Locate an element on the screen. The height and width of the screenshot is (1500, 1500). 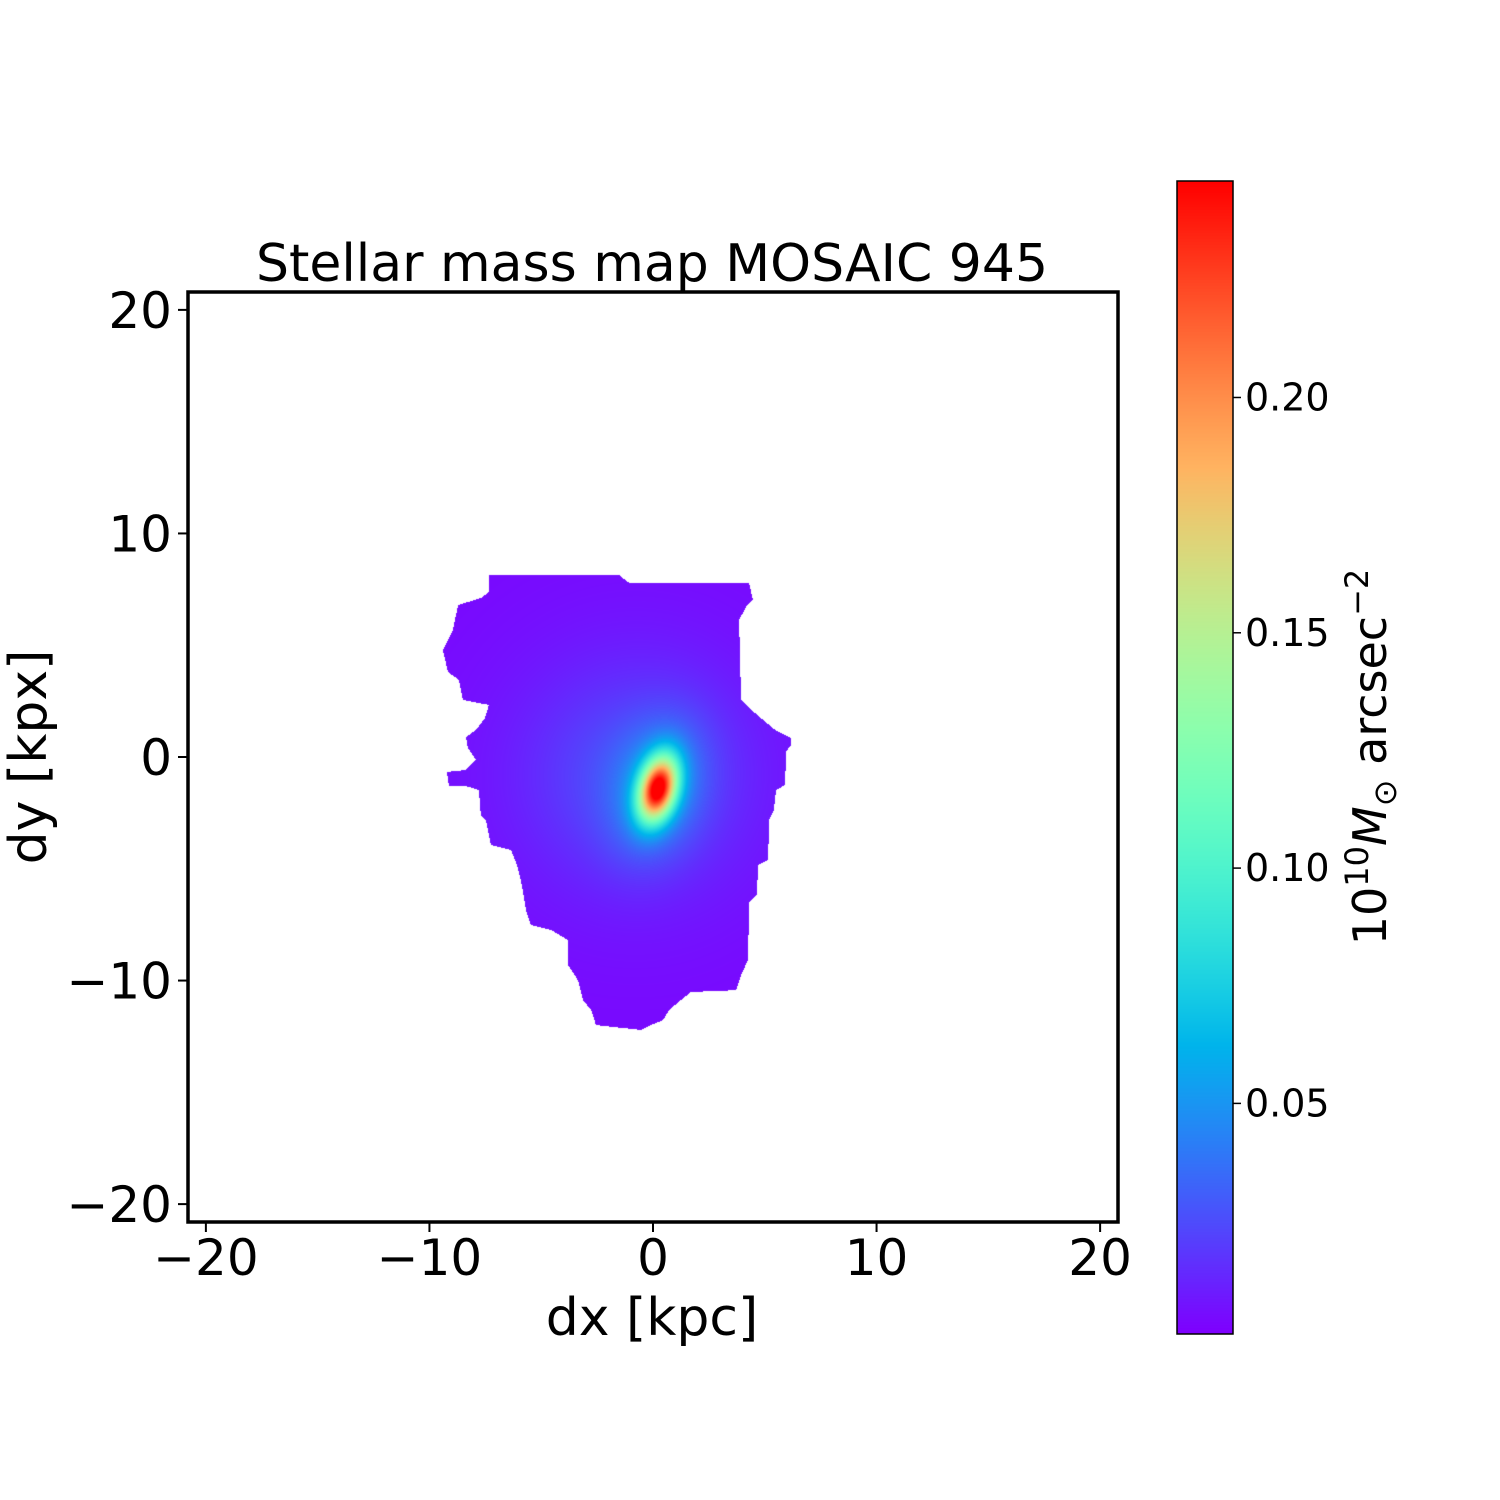
colorbar-tick-label: 0.10 is located at coordinates (1287, 868).